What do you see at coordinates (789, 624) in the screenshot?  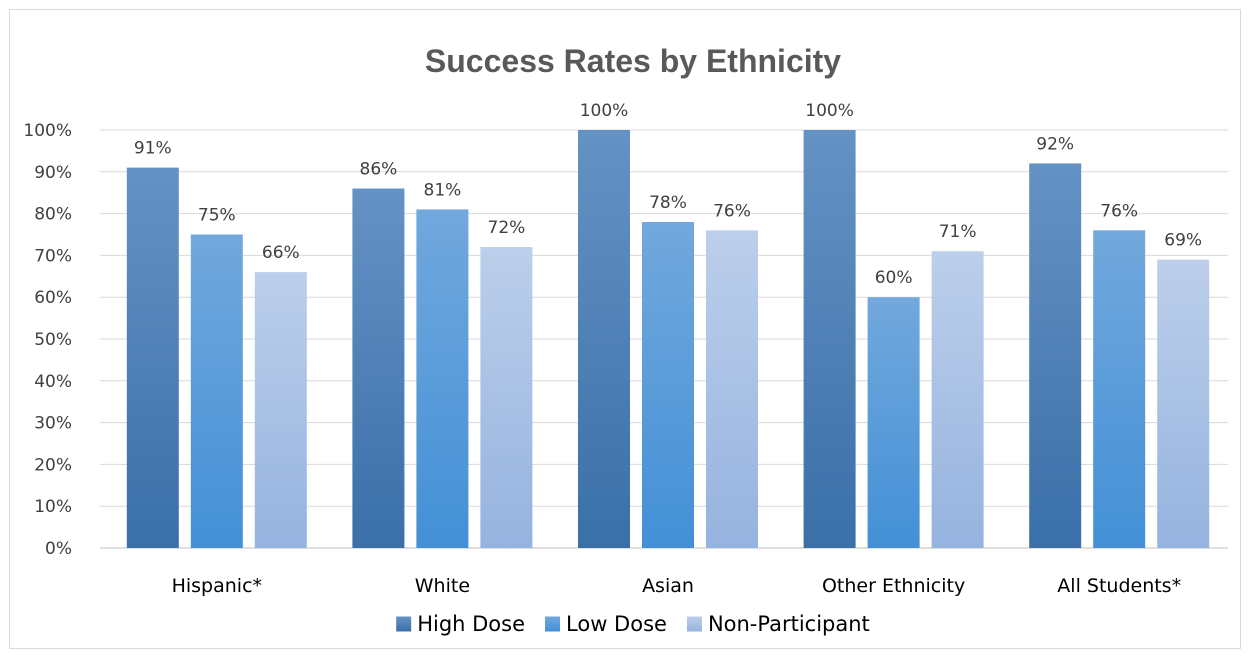 I see `legend-label: Non-Participant` at bounding box center [789, 624].